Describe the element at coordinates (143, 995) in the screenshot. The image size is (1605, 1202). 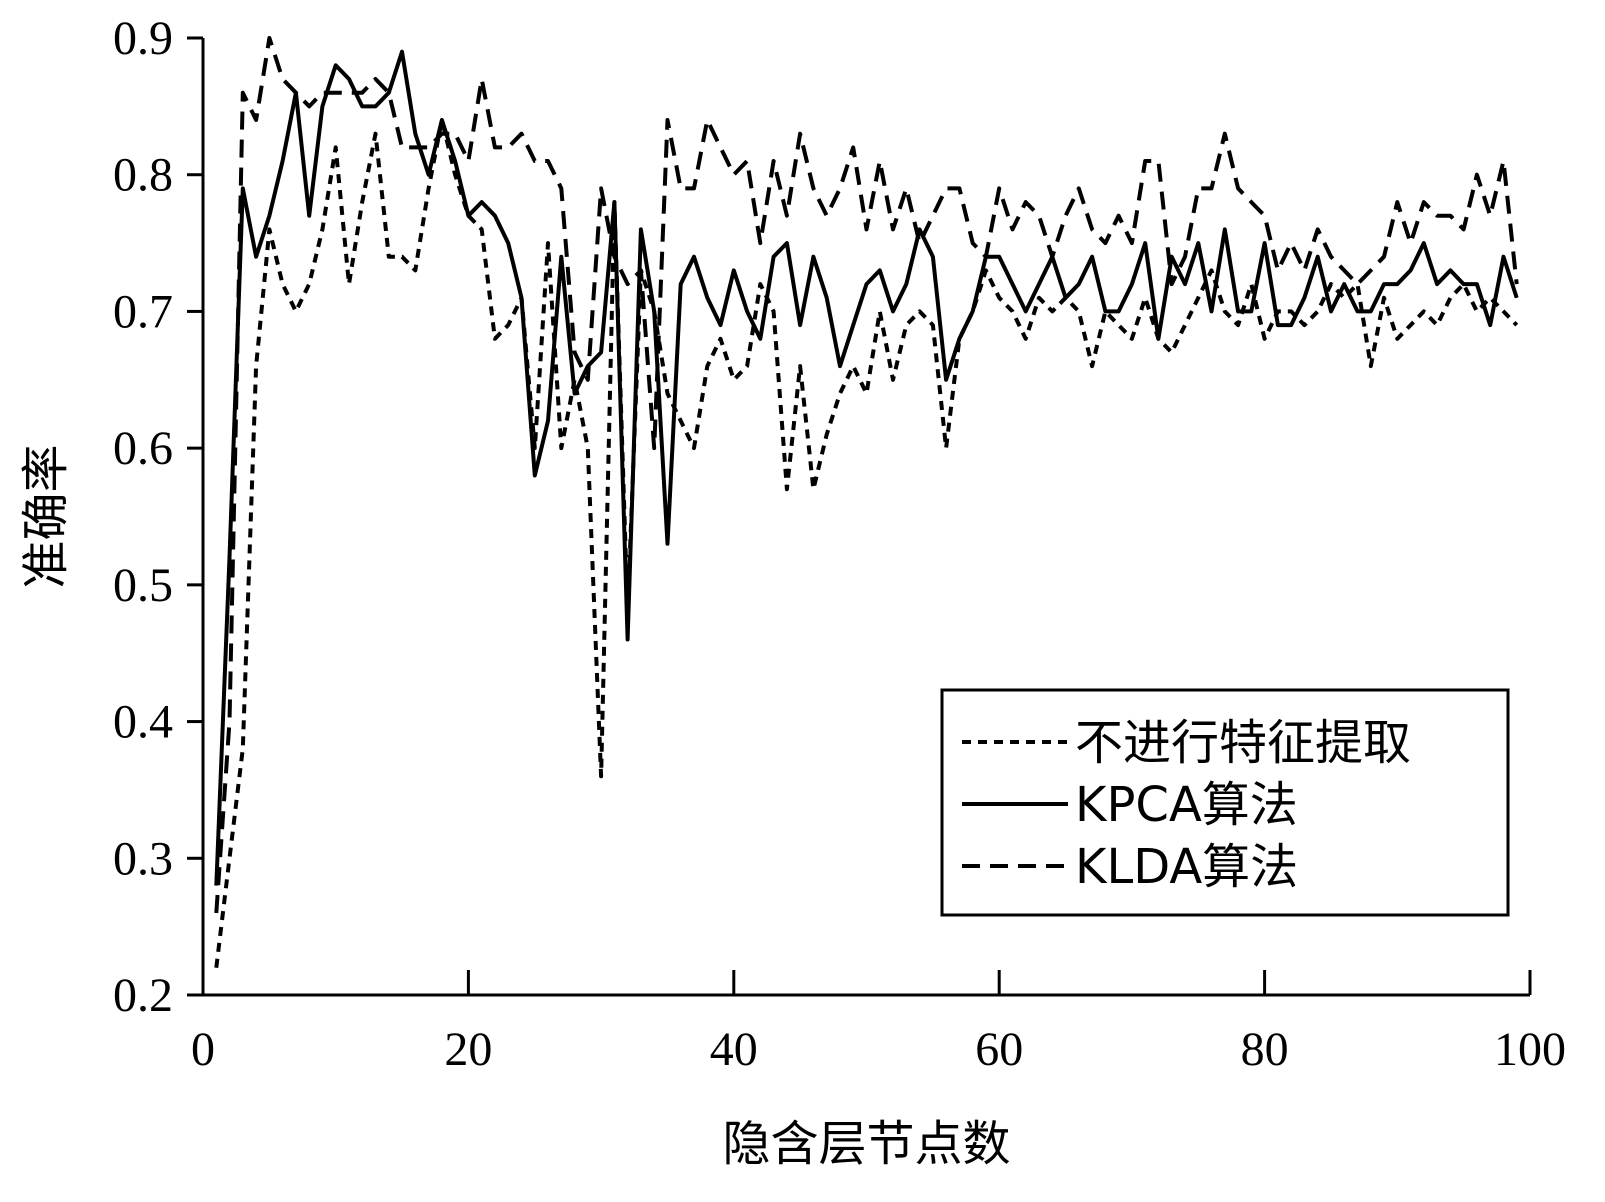
I see `y-tick-label: 0.2` at that location.